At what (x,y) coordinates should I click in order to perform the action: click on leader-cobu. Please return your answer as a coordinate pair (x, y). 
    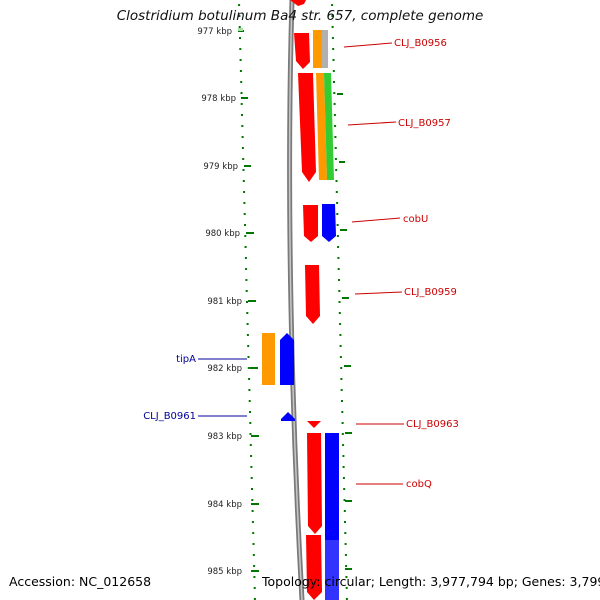
    Looking at the image, I should click on (376, 220).